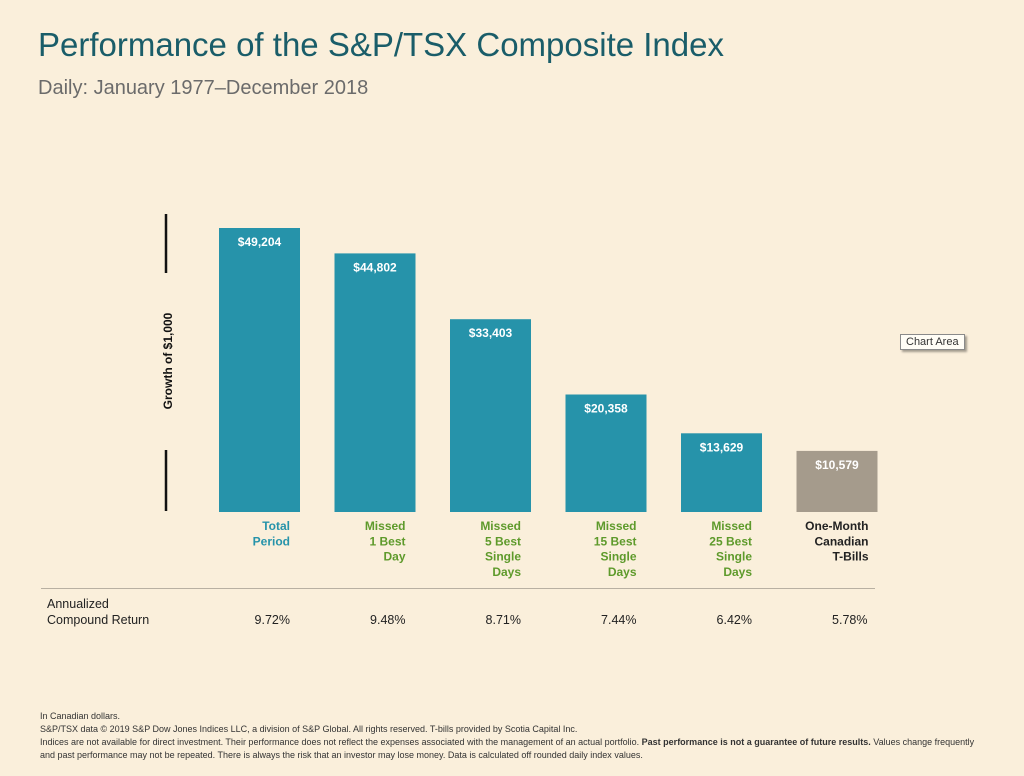 This screenshot has height=776, width=1024. I want to click on category-label-5-line-1: Canadian, so click(841, 541).